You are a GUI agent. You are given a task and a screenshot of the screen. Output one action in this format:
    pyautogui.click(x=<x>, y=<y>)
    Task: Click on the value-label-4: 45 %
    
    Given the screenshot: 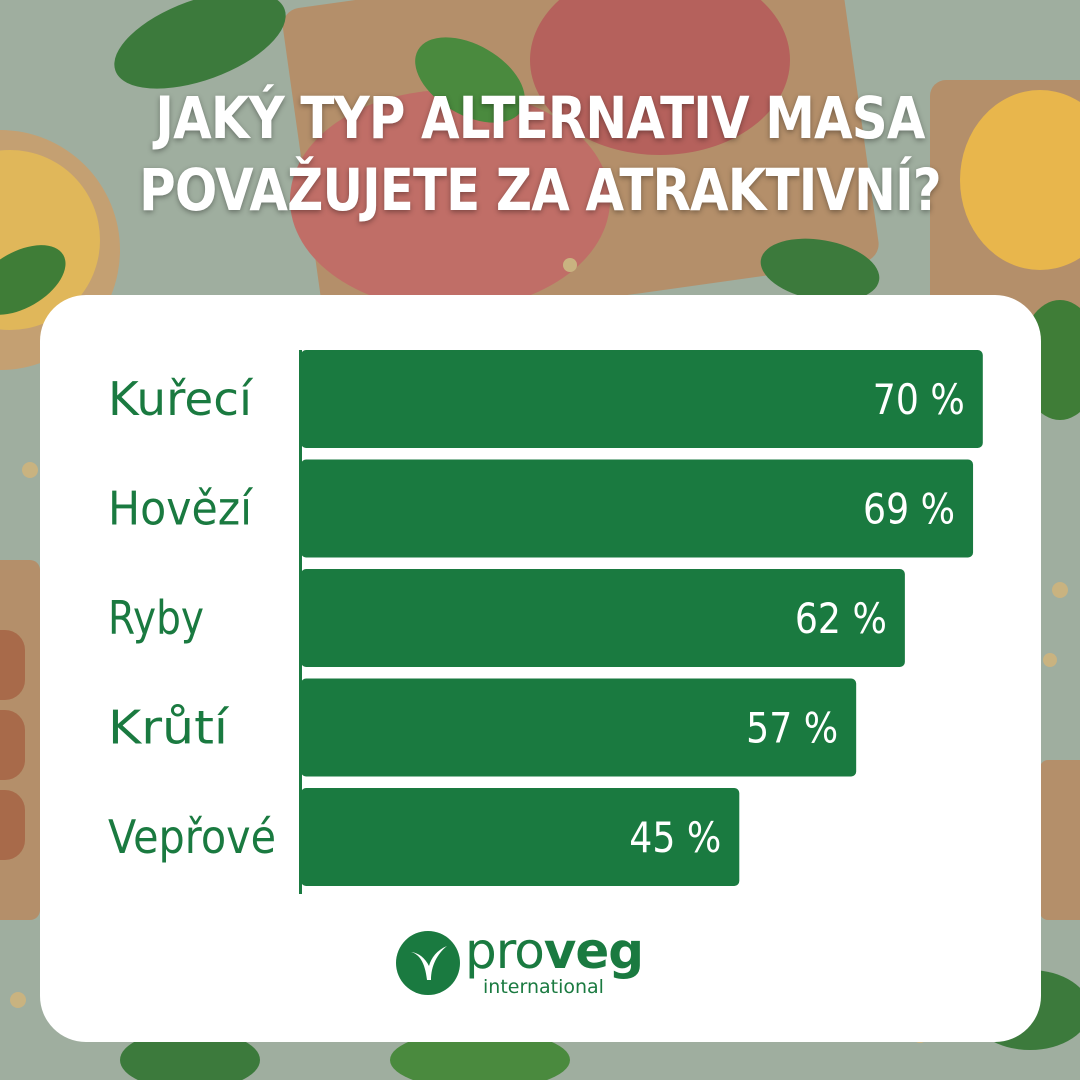 What is the action you would take?
    pyautogui.click(x=675, y=837)
    